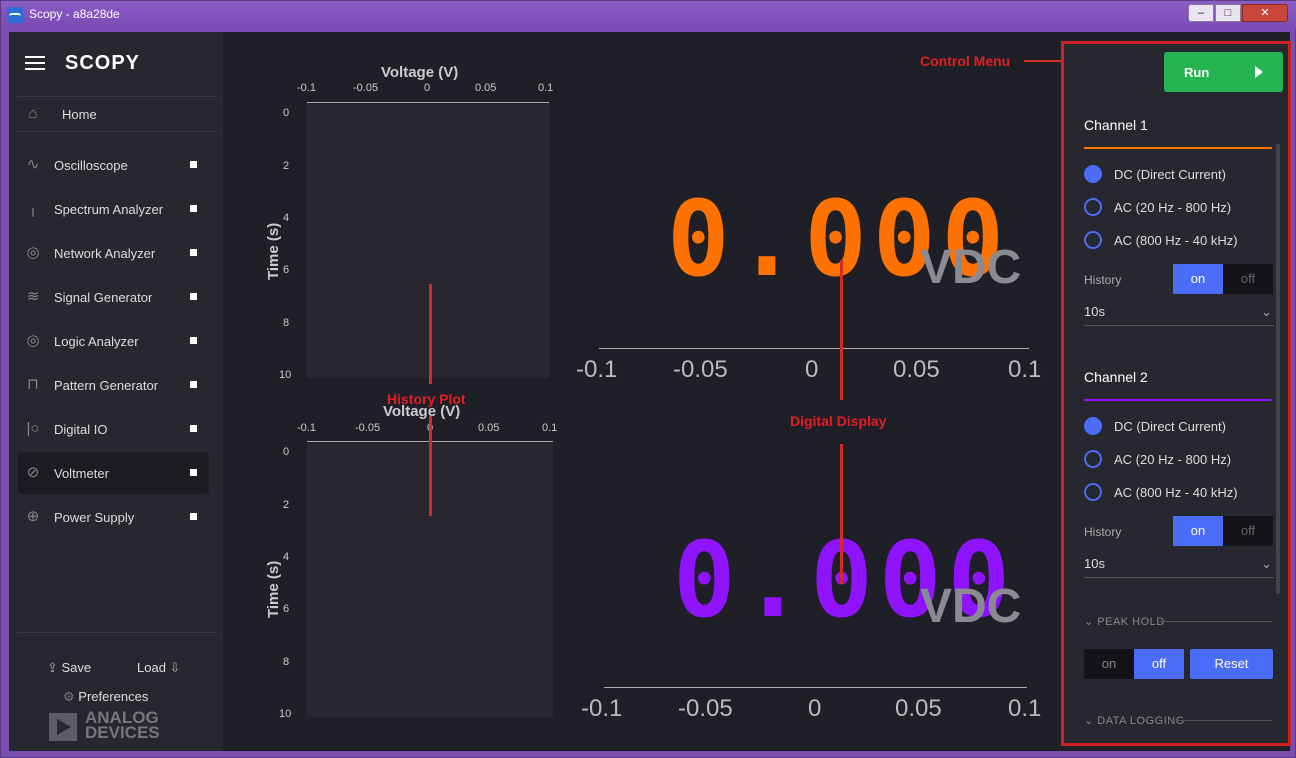  What do you see at coordinates (158, 668) in the screenshot?
I see `load-button: Load ⇩` at bounding box center [158, 668].